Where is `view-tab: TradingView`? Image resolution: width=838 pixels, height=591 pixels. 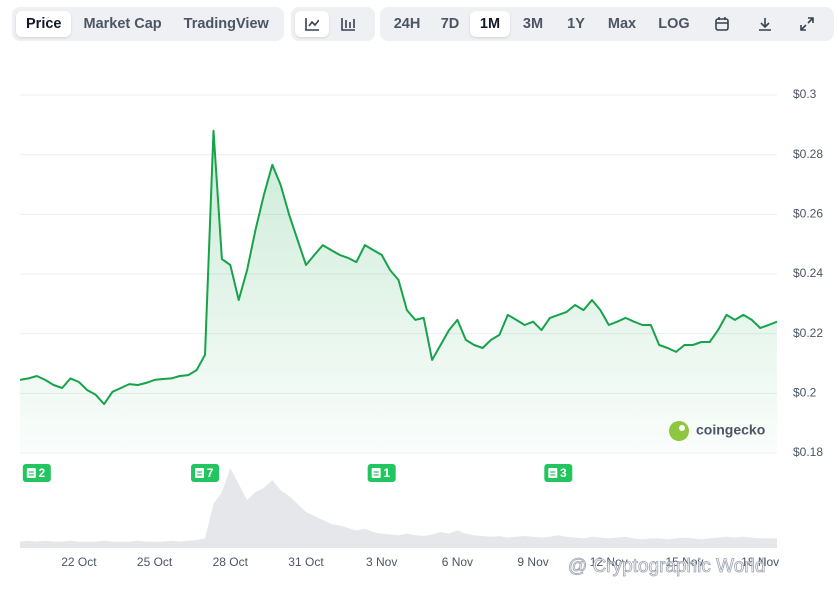
view-tab: TradingView is located at coordinates (226, 24).